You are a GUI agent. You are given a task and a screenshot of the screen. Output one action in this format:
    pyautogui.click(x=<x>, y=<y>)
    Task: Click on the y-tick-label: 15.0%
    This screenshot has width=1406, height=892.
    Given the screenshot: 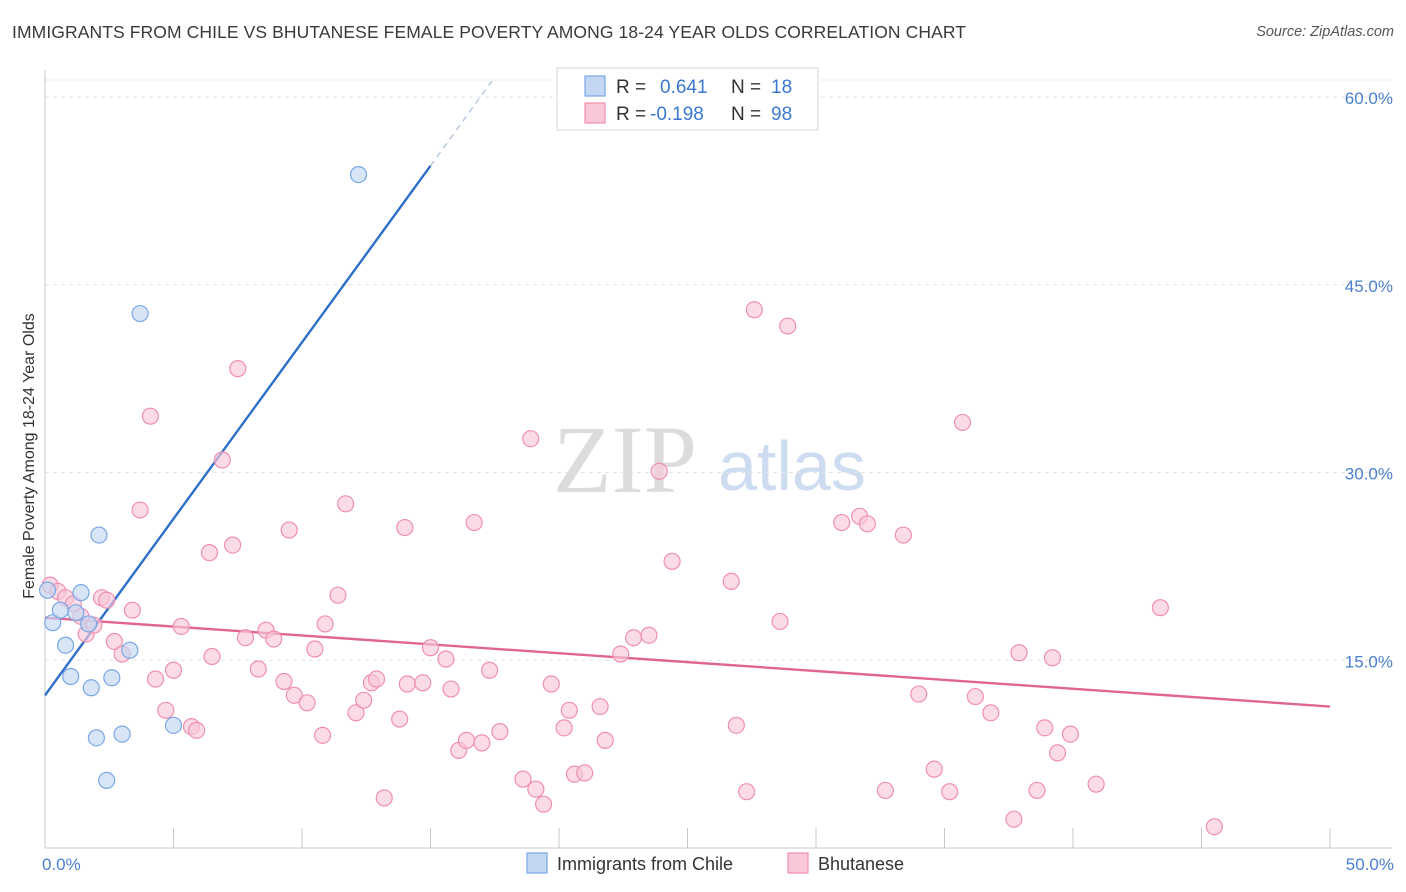 What is the action you would take?
    pyautogui.click(x=1369, y=661)
    